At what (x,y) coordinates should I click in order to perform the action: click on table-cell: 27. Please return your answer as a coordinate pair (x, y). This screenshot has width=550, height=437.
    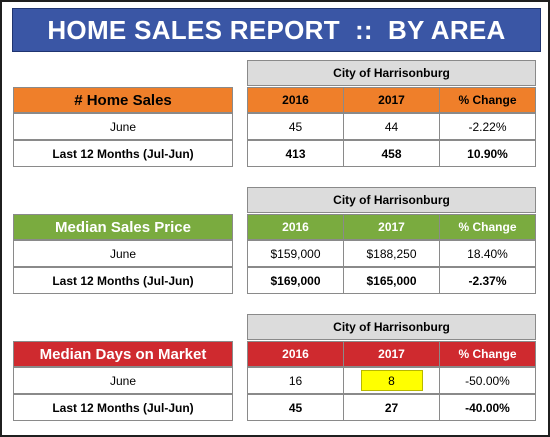
    Looking at the image, I should click on (391, 407).